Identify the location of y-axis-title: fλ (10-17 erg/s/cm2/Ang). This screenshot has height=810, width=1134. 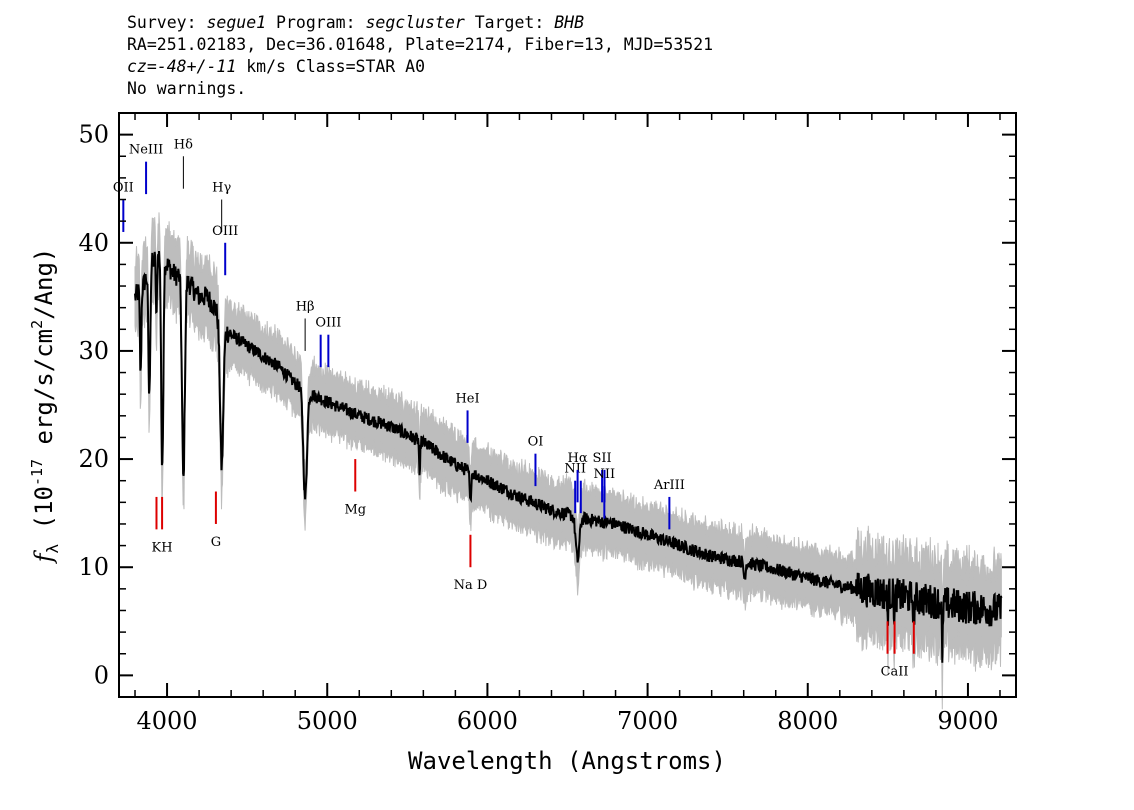
(45, 406).